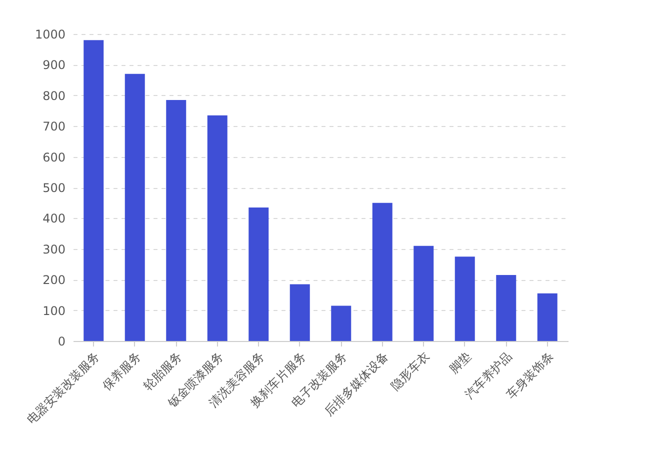 This screenshot has width=650, height=459. I want to click on y-tick-label: 400, so click(54, 219).